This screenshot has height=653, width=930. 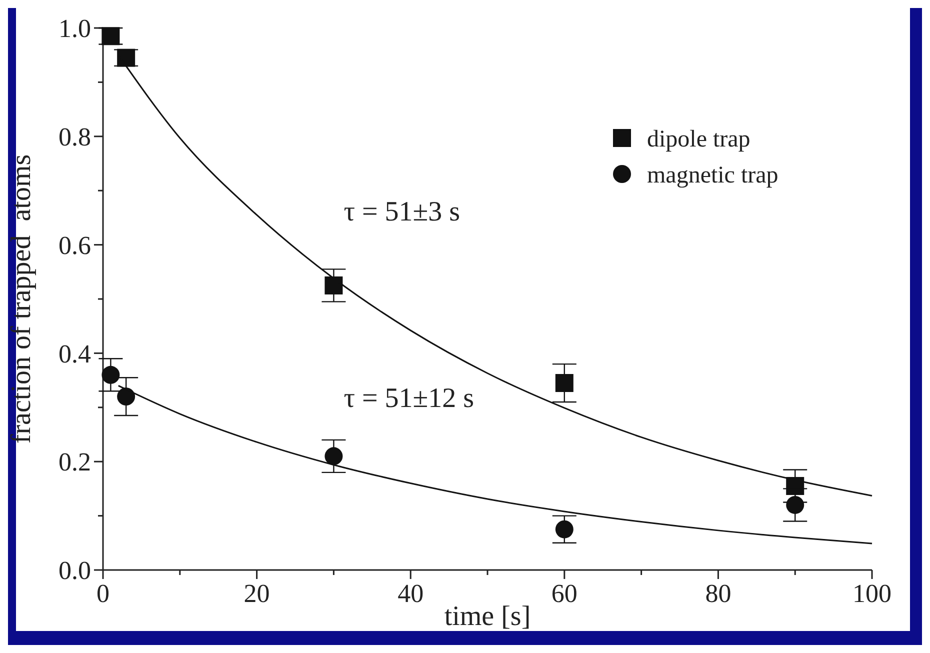 What do you see at coordinates (718, 593) in the screenshot?
I see `x-tick-label: 80` at bounding box center [718, 593].